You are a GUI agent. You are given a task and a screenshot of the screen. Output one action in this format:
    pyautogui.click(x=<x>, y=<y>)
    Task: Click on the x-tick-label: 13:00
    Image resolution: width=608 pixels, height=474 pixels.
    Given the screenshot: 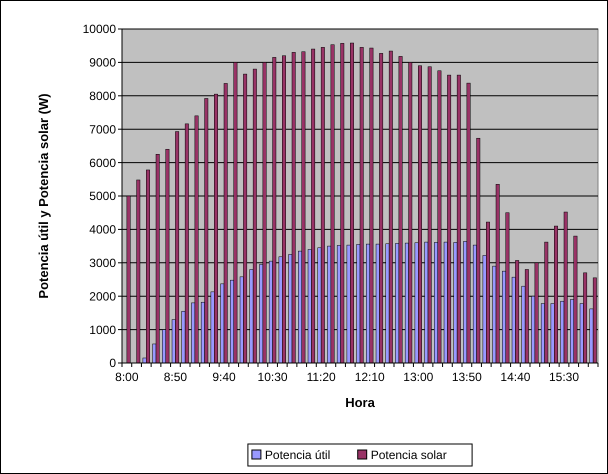 What is the action you would take?
    pyautogui.click(x=418, y=377)
    